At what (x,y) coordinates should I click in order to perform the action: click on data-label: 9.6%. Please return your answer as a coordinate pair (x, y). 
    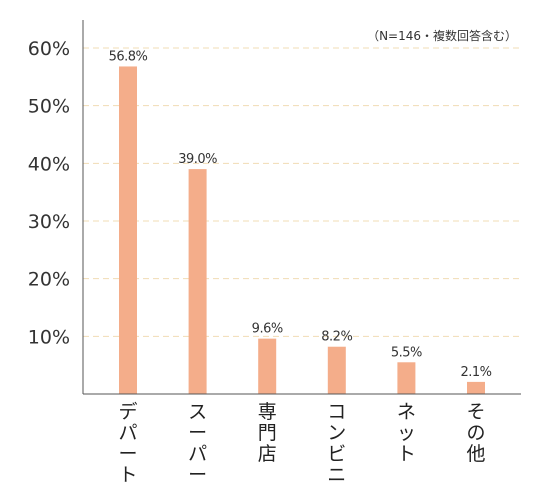
    Looking at the image, I should click on (267, 329).